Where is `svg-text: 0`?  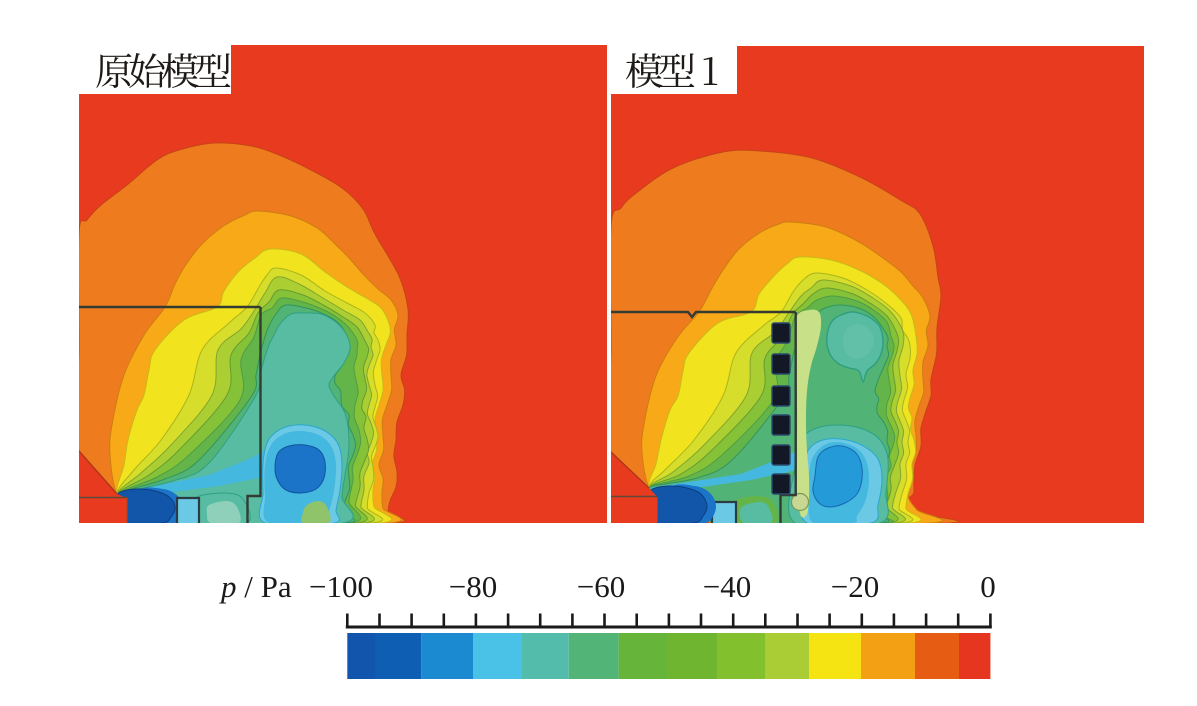
svg-text: 0 is located at coordinates (988, 586).